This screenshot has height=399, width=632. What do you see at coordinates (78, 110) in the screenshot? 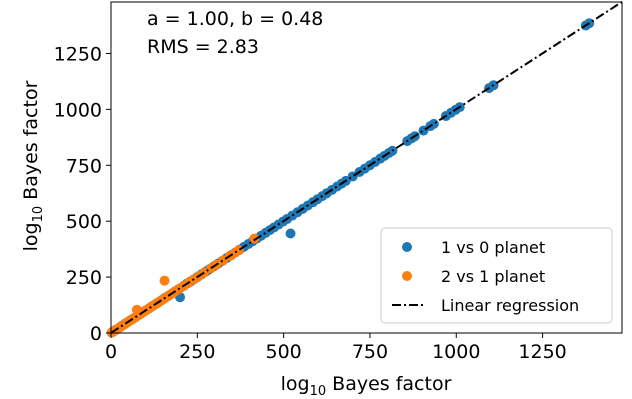
I see `y-tick-label-4: 1000` at bounding box center [78, 110].